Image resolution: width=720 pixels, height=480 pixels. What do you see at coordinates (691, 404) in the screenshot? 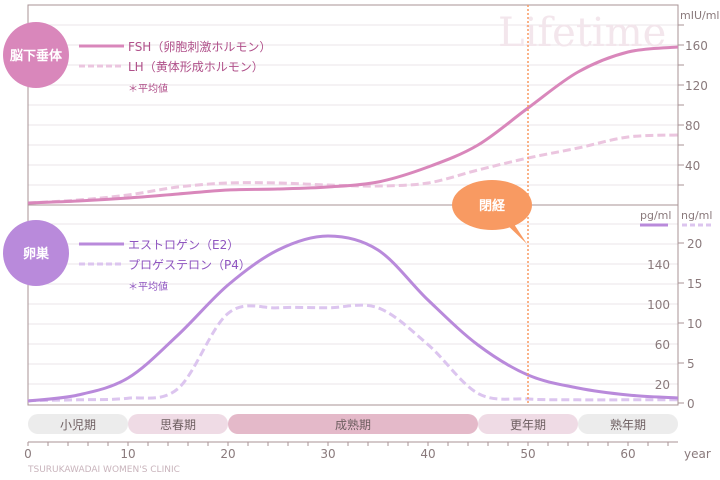
I see `y-right-tick-label: 0` at bounding box center [691, 404].